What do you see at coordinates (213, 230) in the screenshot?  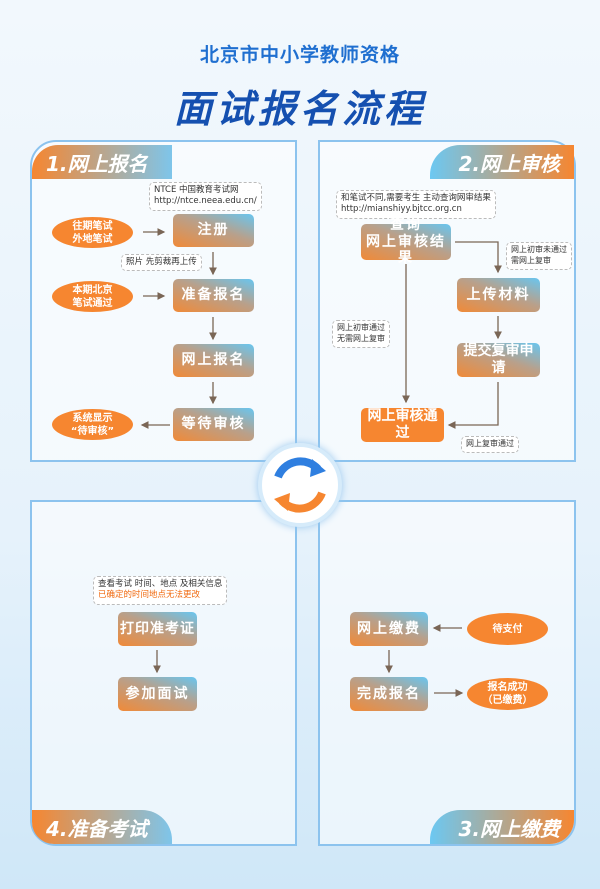 I see `step-register: 注册` at bounding box center [213, 230].